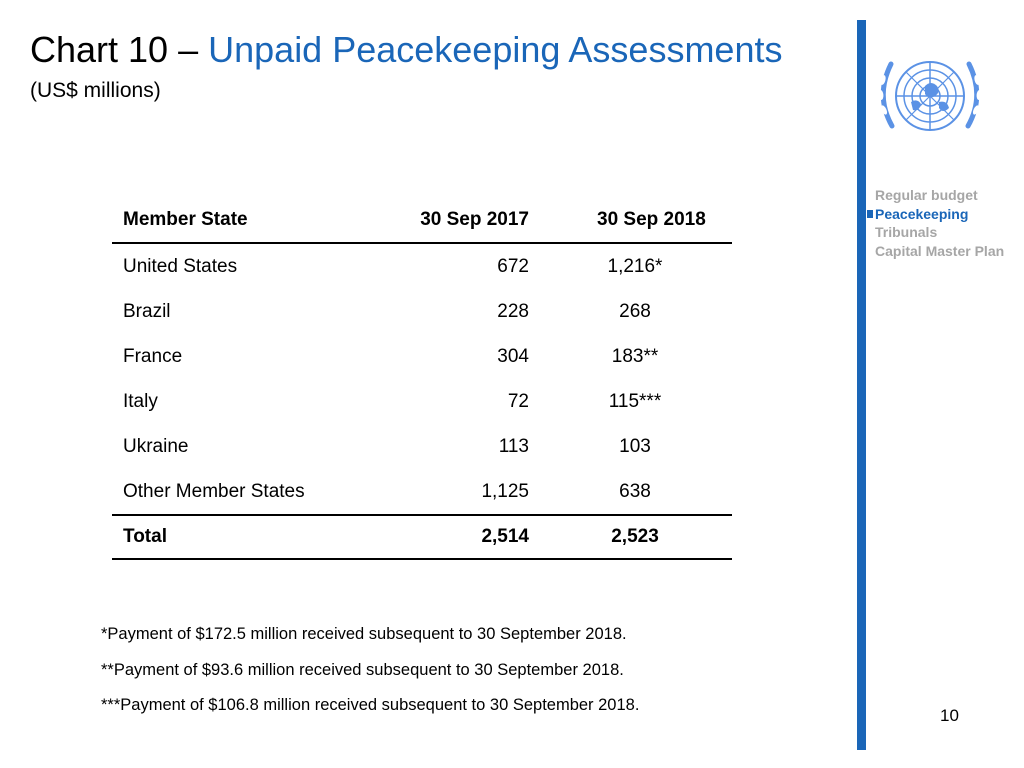  What do you see at coordinates (949, 715) in the screenshot?
I see `page-number: 10` at bounding box center [949, 715].